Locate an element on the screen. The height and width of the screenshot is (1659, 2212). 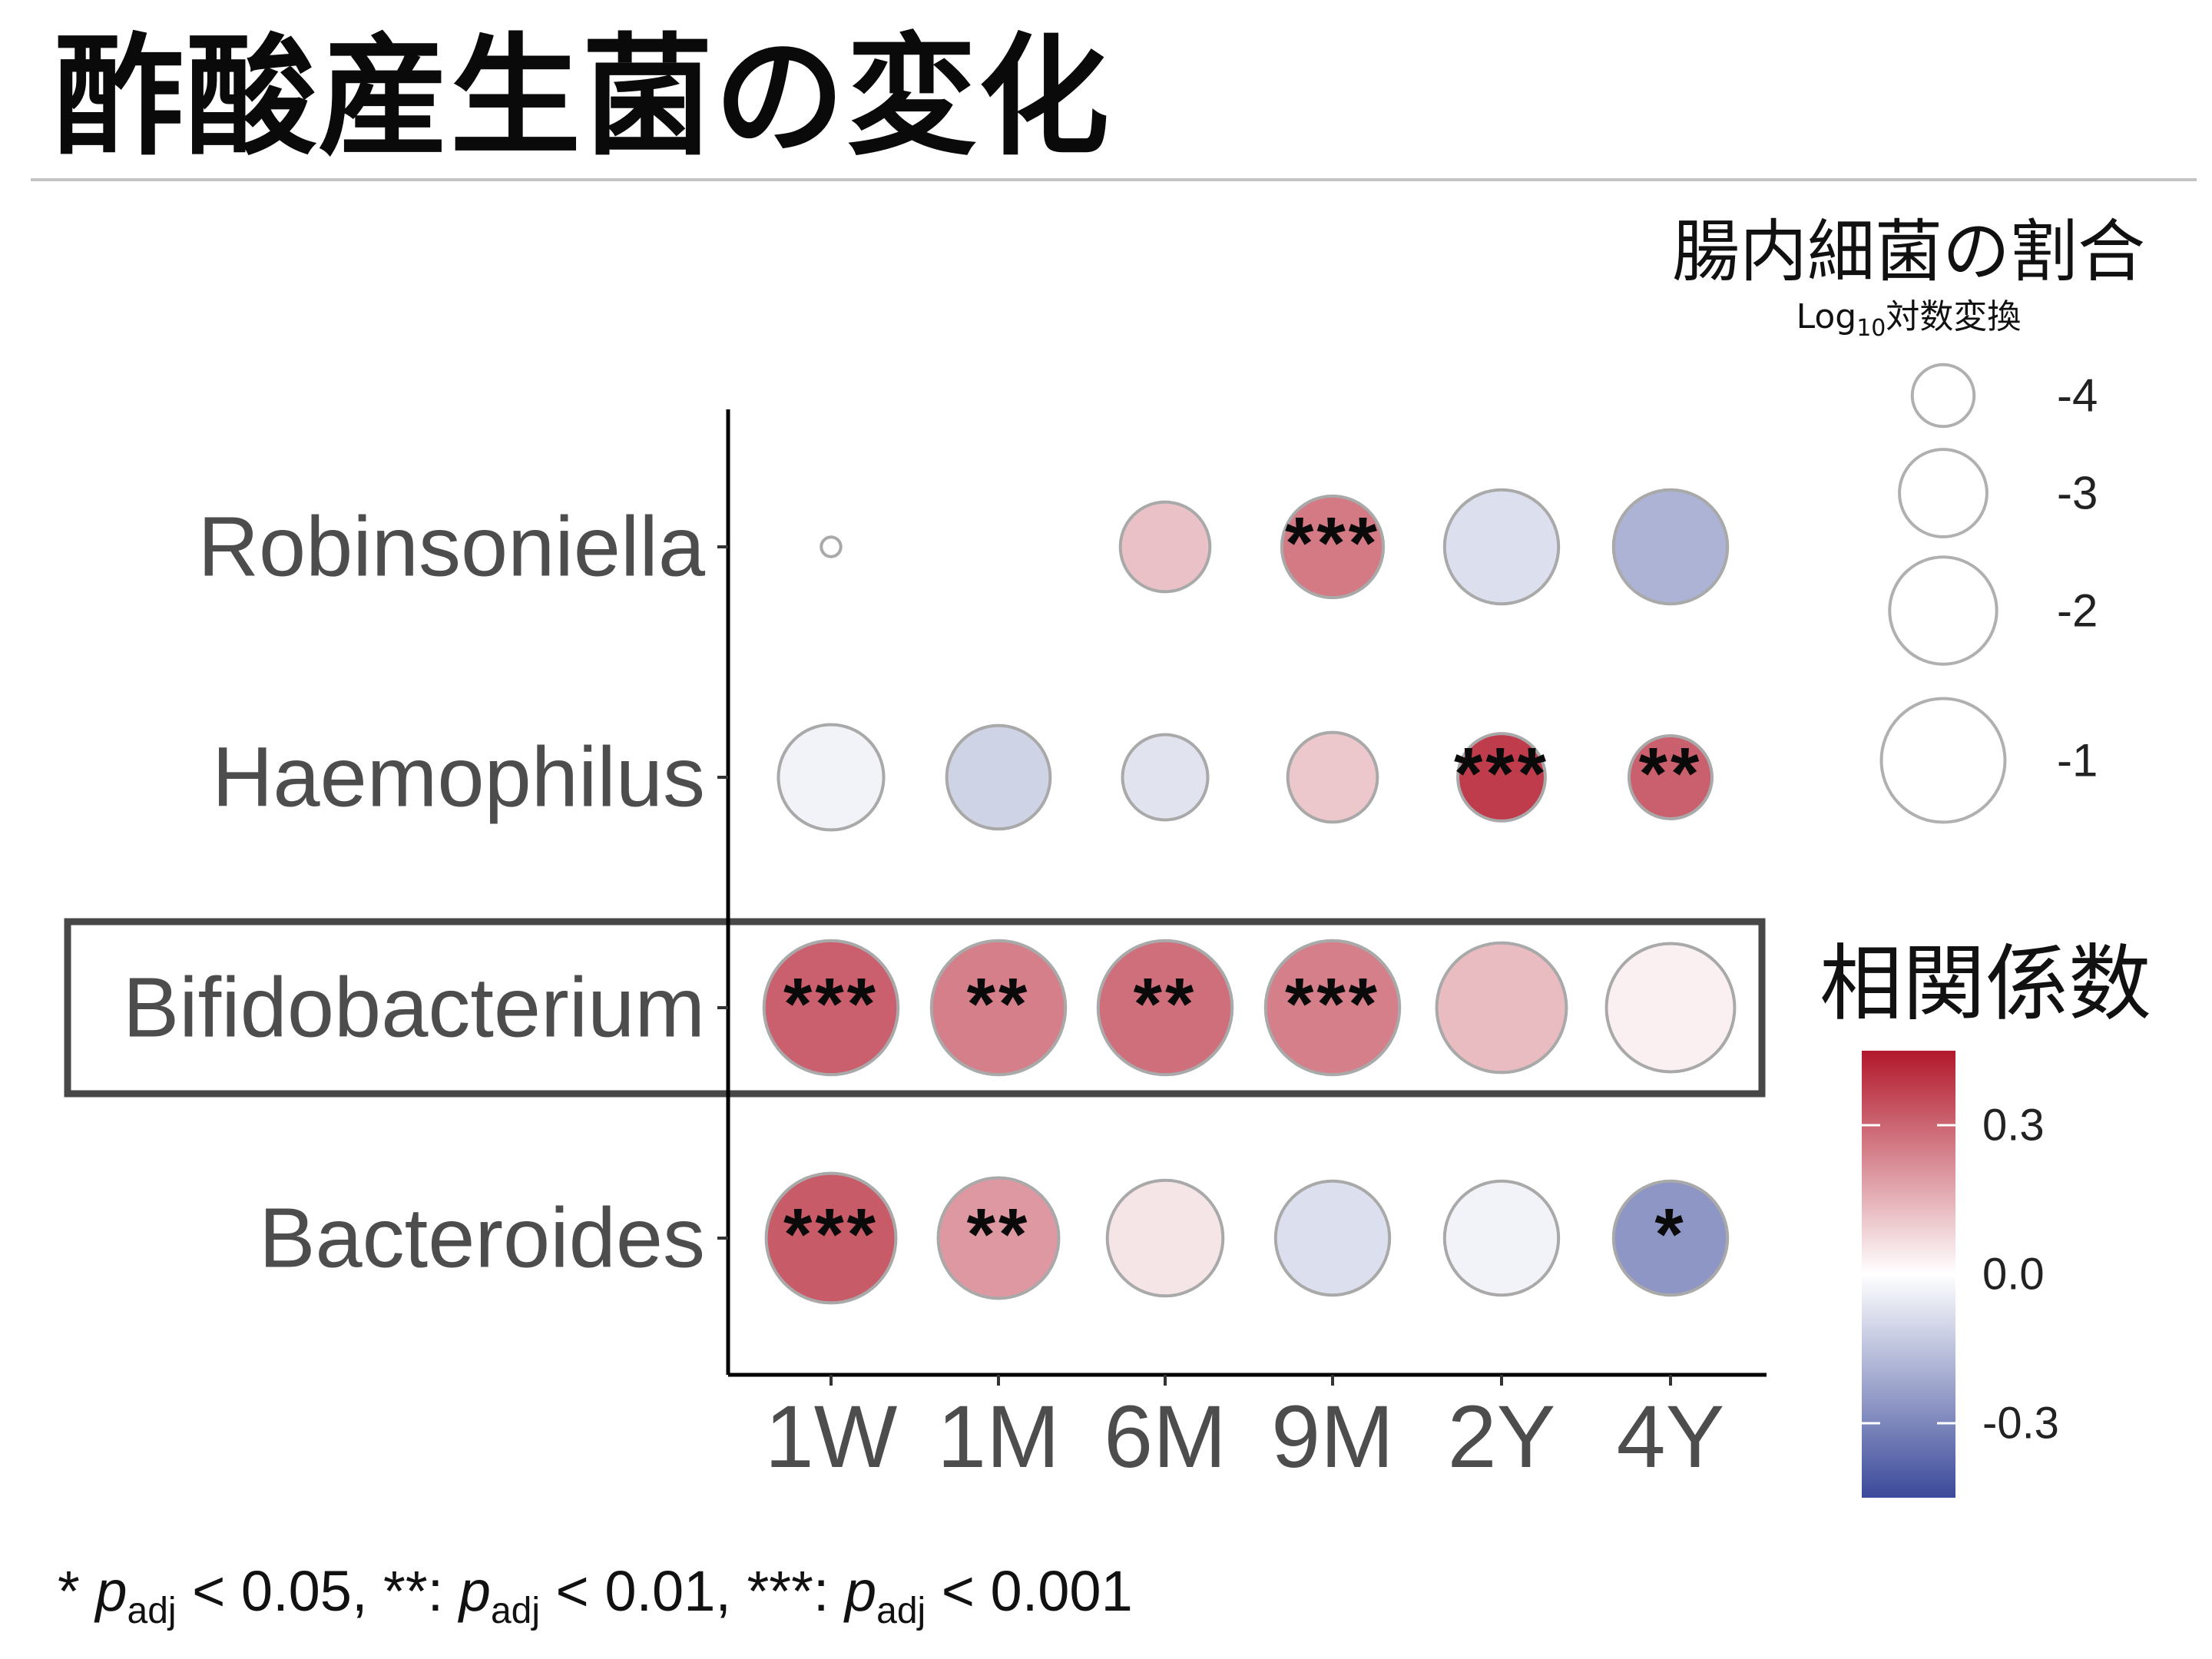
size-legend-subtitle: Log10対数変換 is located at coordinates (1909, 320).